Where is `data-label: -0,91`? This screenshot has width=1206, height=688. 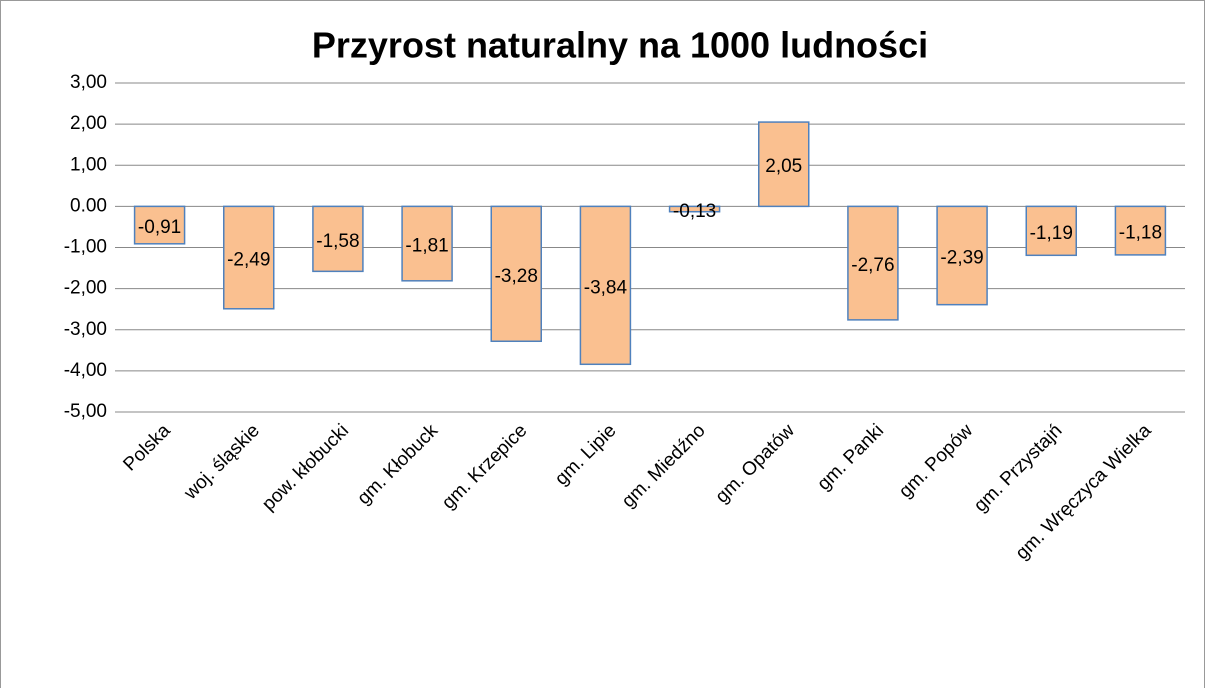 data-label: -0,91 is located at coordinates (159, 227).